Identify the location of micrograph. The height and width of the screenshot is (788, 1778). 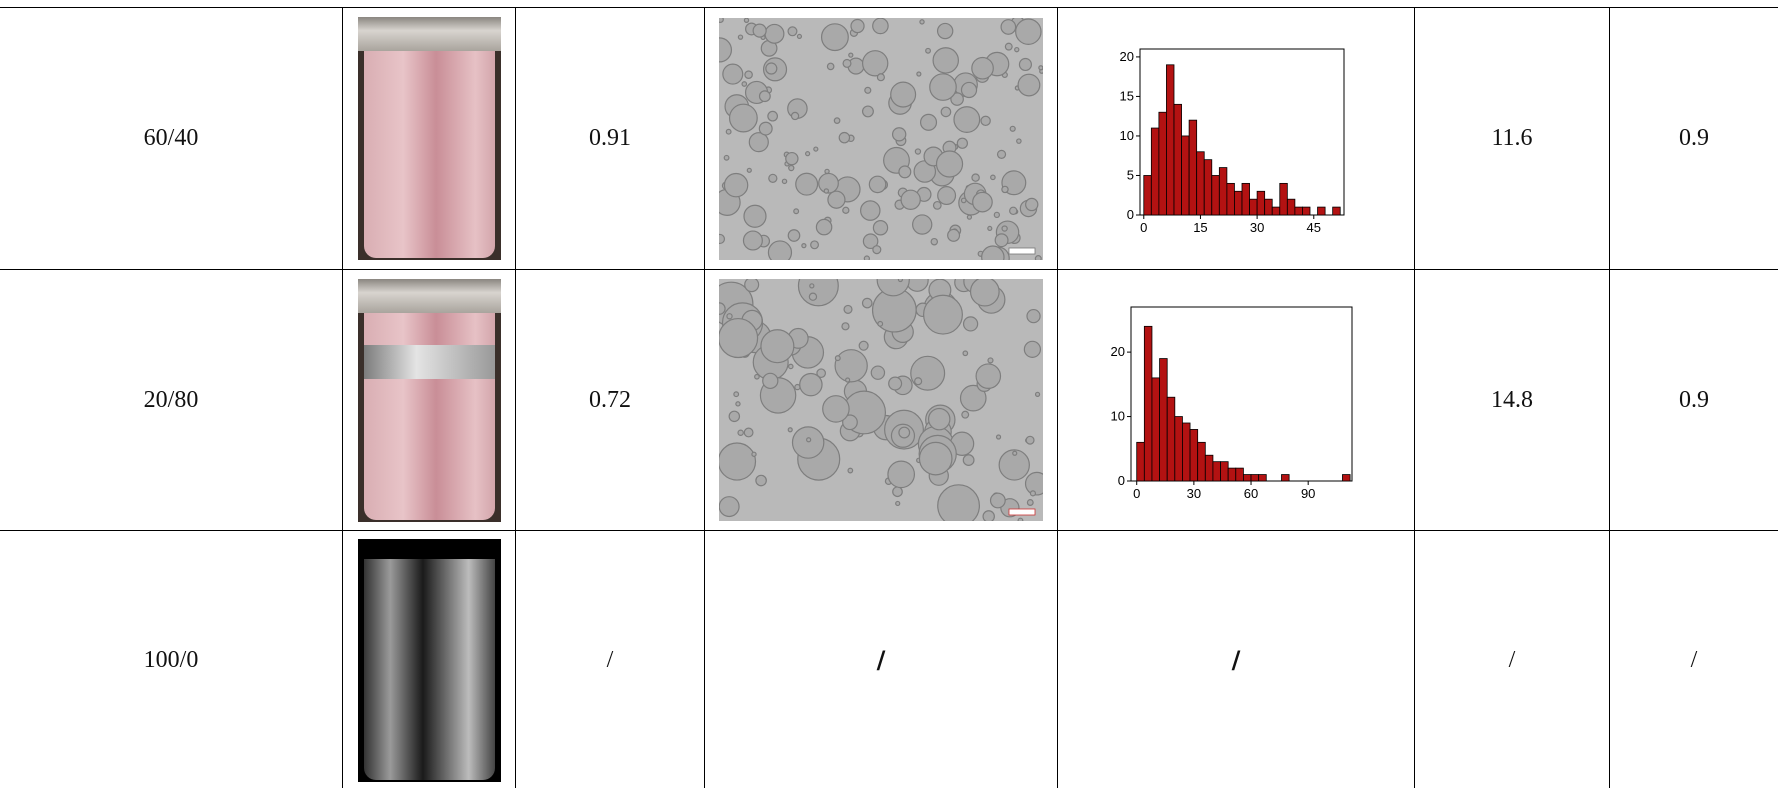
(881, 138).